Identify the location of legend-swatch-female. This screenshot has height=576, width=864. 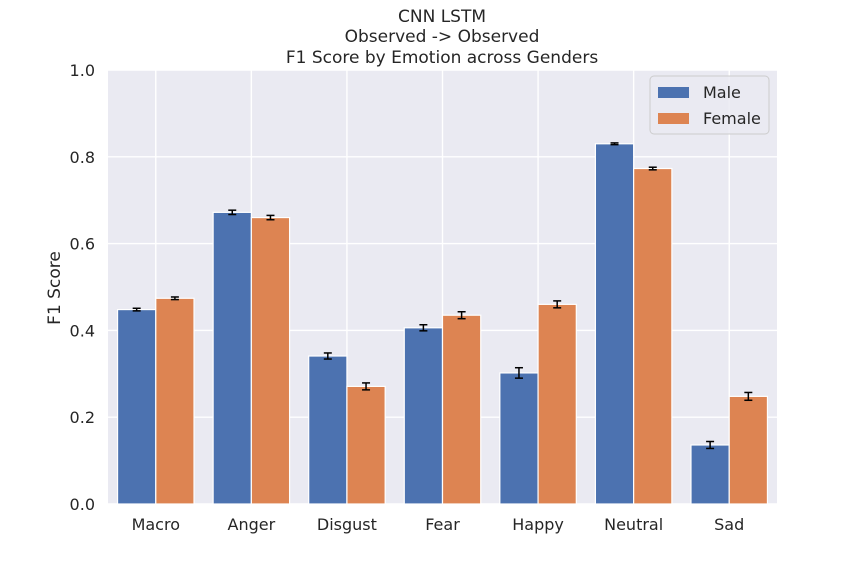
(673, 118).